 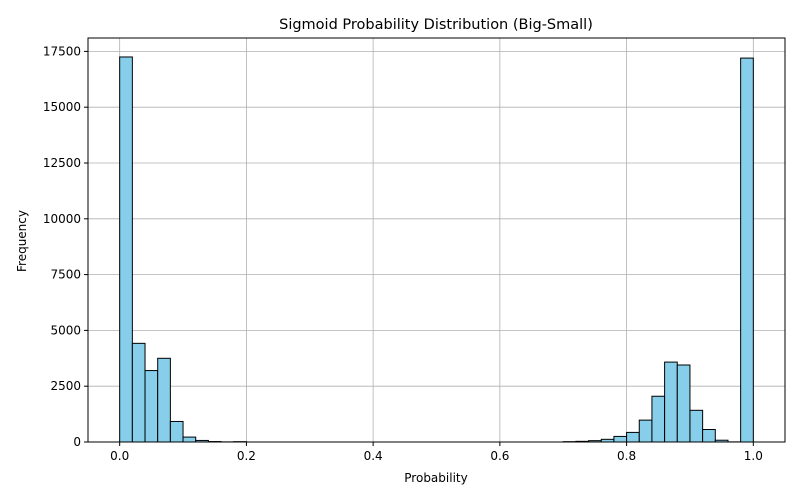 What do you see at coordinates (373, 456) in the screenshot?
I see `x-tick-label: 0.4` at bounding box center [373, 456].